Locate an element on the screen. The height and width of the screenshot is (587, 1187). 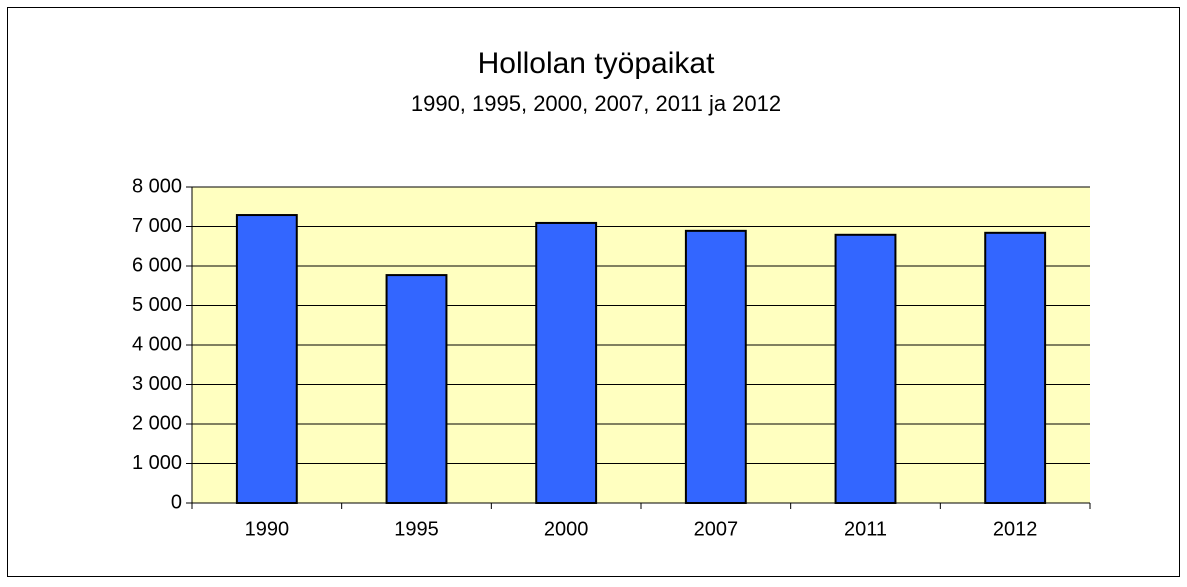
y-tick-label: 8 000 is located at coordinates (157, 186).